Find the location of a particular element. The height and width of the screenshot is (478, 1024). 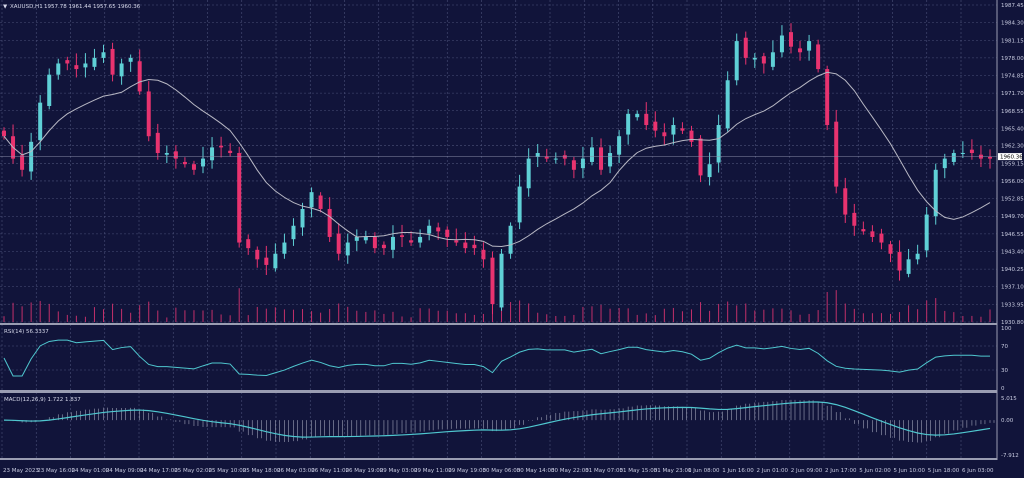

time-tick-label: 29 May 03:00 is located at coordinates (399, 471).